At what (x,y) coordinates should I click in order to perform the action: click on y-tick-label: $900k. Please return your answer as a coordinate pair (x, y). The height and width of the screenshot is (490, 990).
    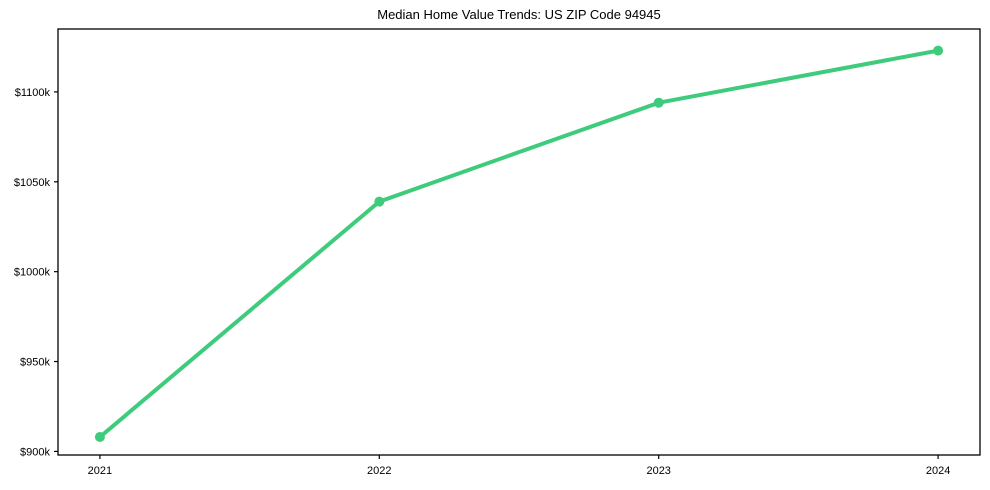
    Looking at the image, I should click on (35, 452).